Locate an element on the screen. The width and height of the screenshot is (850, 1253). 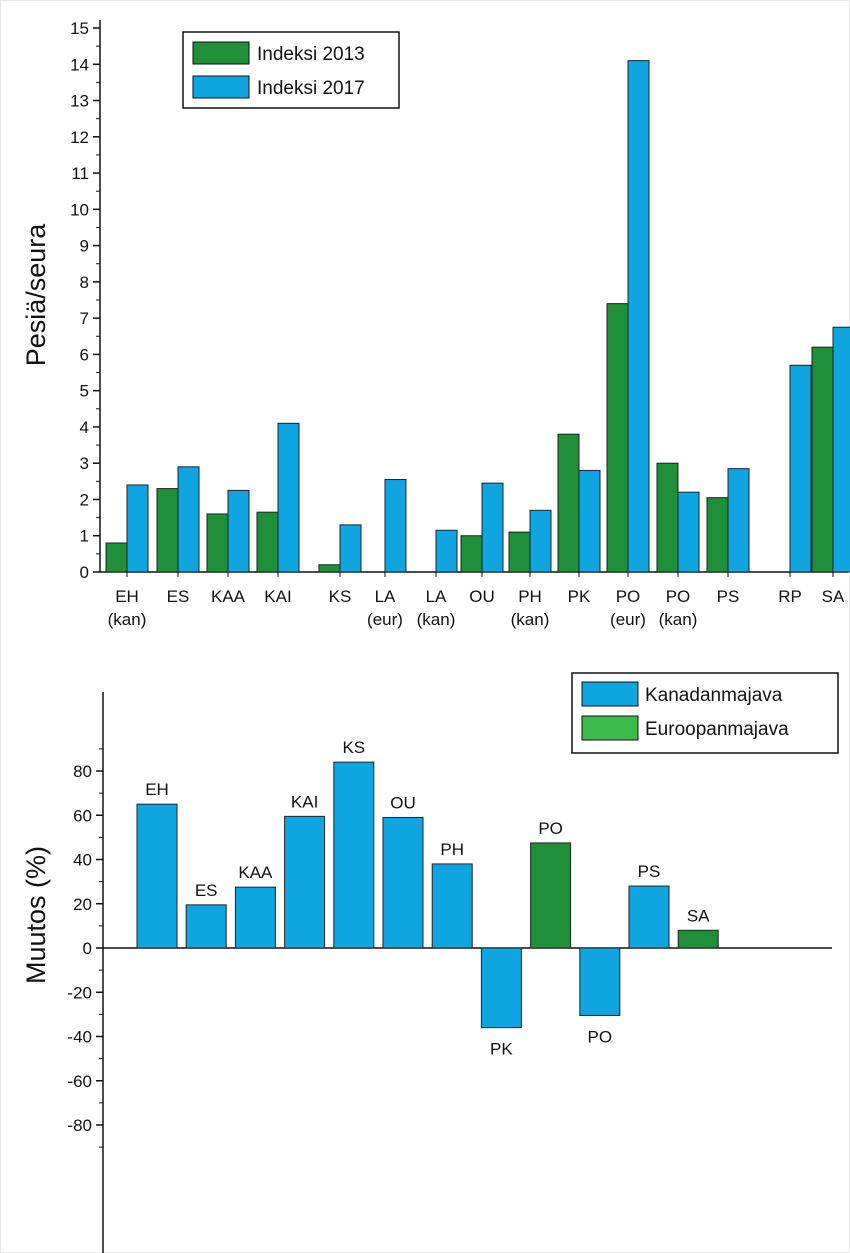
chart2-y-tick-label: -20 is located at coordinates (79, 992).